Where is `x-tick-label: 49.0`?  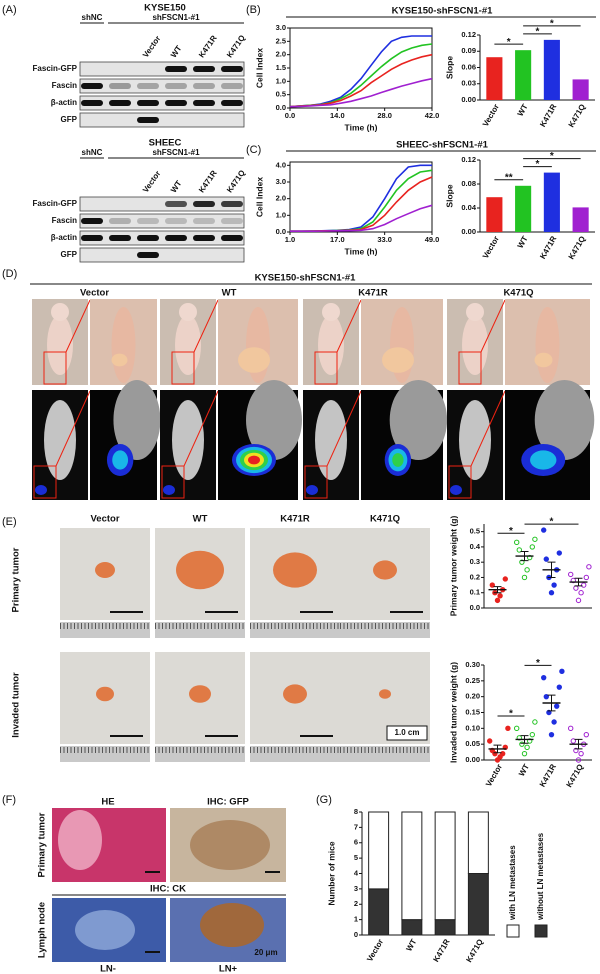
x-tick-label: 49.0 is located at coordinates (432, 239).